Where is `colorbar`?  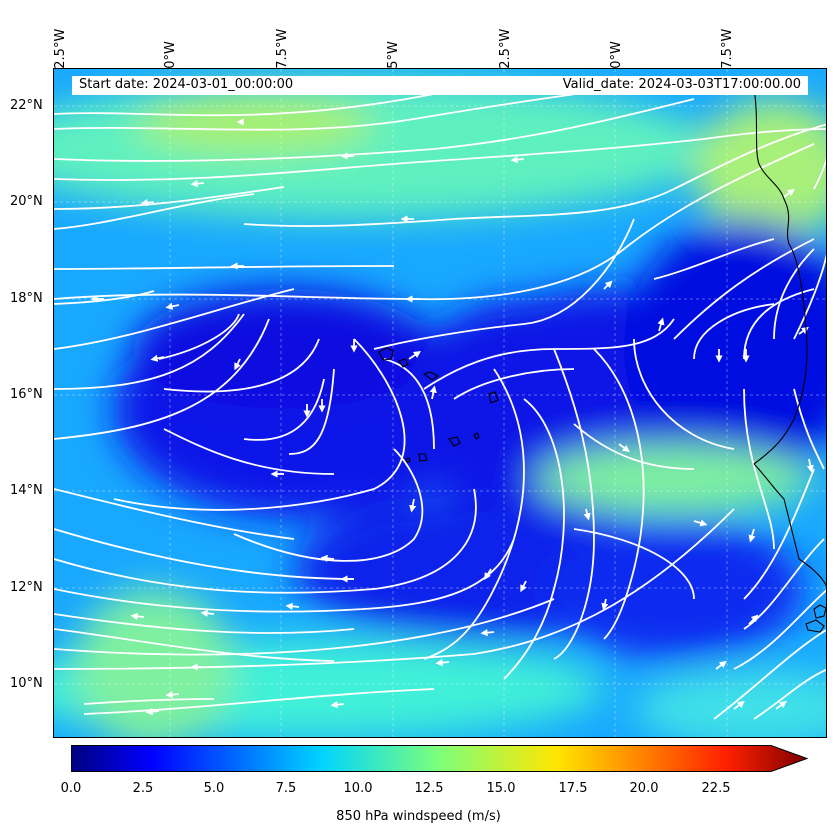 colorbar is located at coordinates (440, 761).